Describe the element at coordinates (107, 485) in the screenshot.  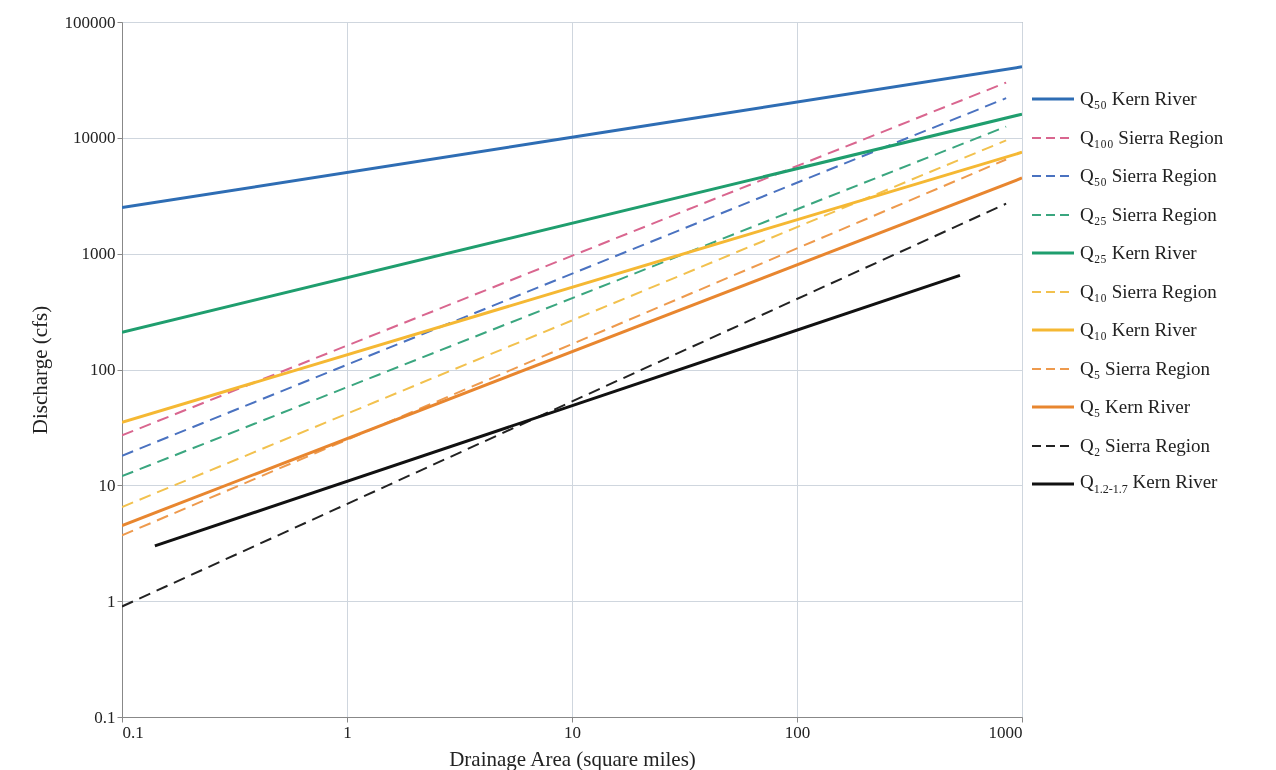
I see `y-tick-label: 10` at that location.